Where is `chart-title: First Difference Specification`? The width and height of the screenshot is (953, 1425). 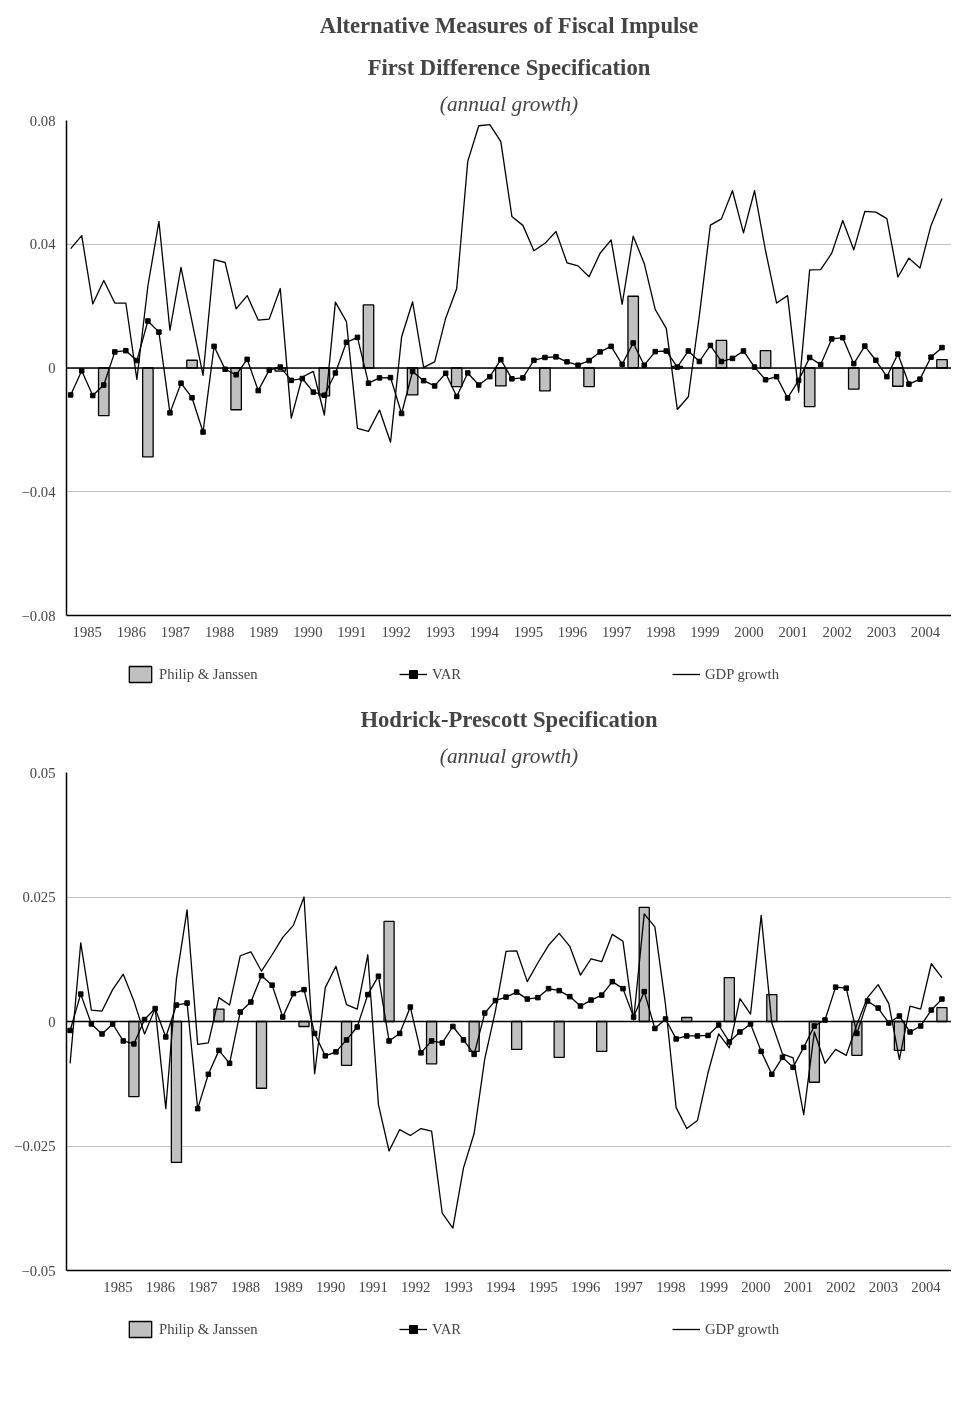 chart-title: First Difference Specification is located at coordinates (509, 67).